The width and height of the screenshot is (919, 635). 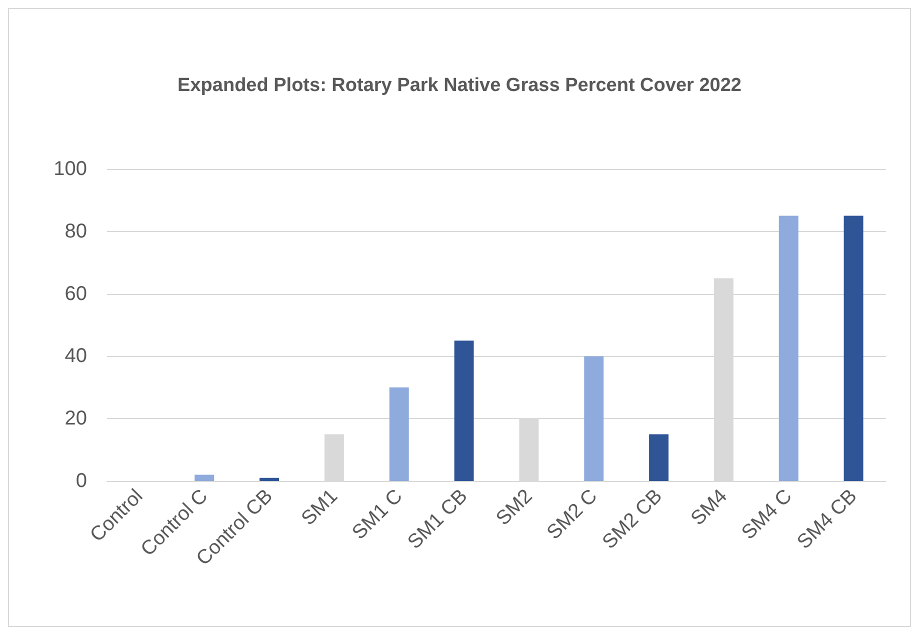 I want to click on x-tick-label: SM1, so click(x=319, y=507).